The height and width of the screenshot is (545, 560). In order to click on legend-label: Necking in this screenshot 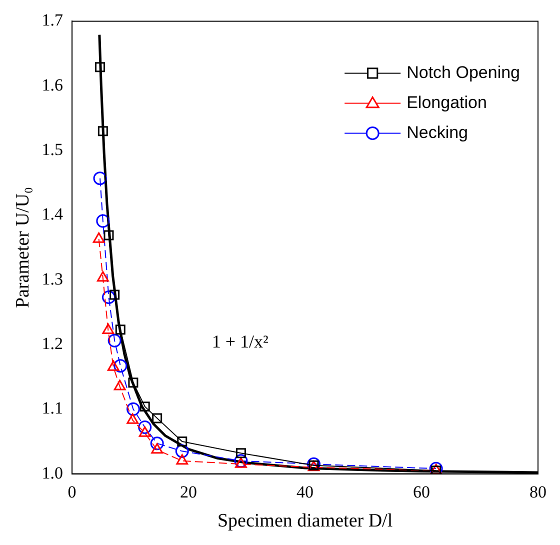, I will do `click(437, 132)`.